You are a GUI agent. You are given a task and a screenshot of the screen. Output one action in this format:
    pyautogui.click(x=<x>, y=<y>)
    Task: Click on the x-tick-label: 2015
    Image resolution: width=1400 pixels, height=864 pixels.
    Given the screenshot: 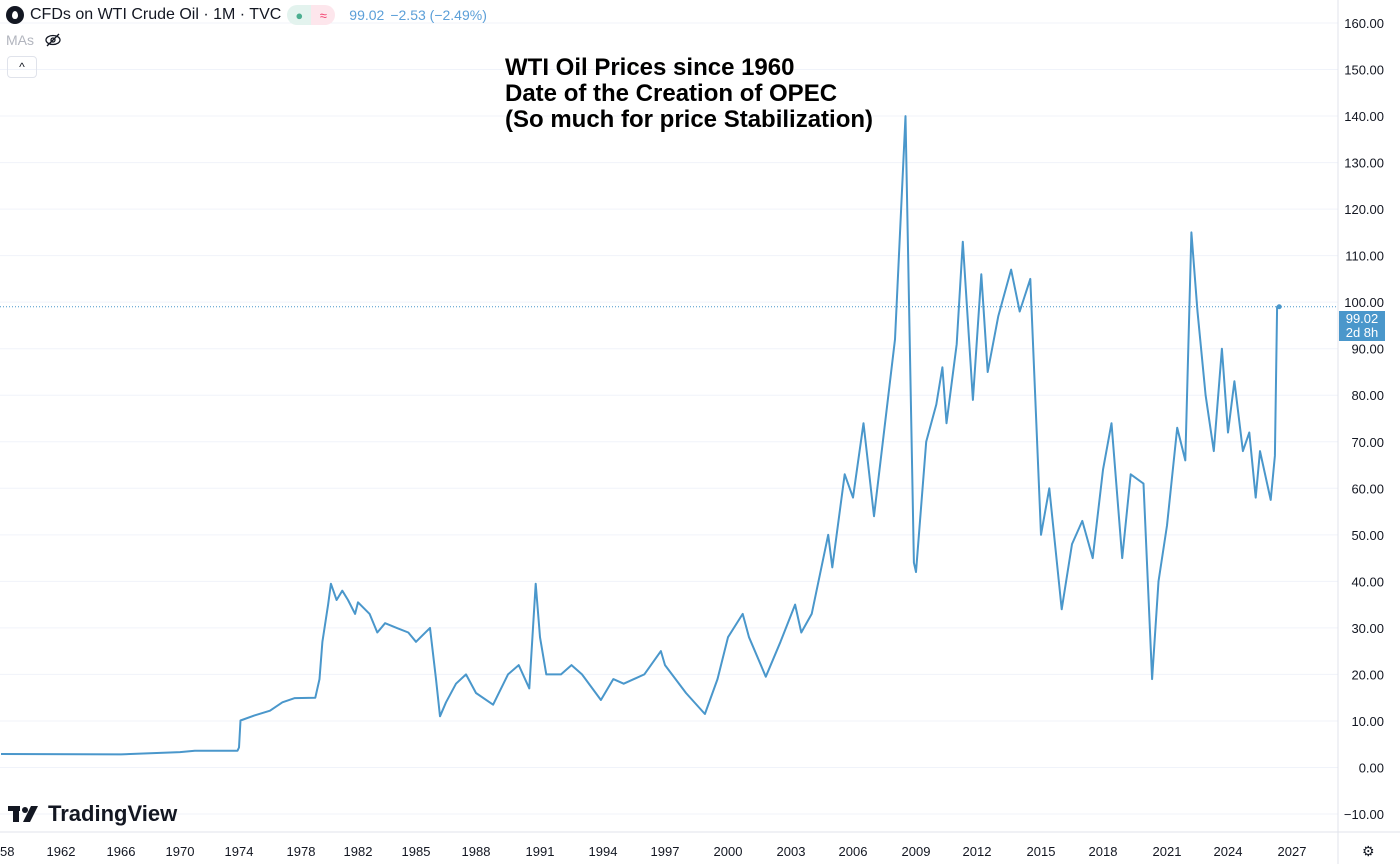 What is the action you would take?
    pyautogui.click(x=1041, y=851)
    